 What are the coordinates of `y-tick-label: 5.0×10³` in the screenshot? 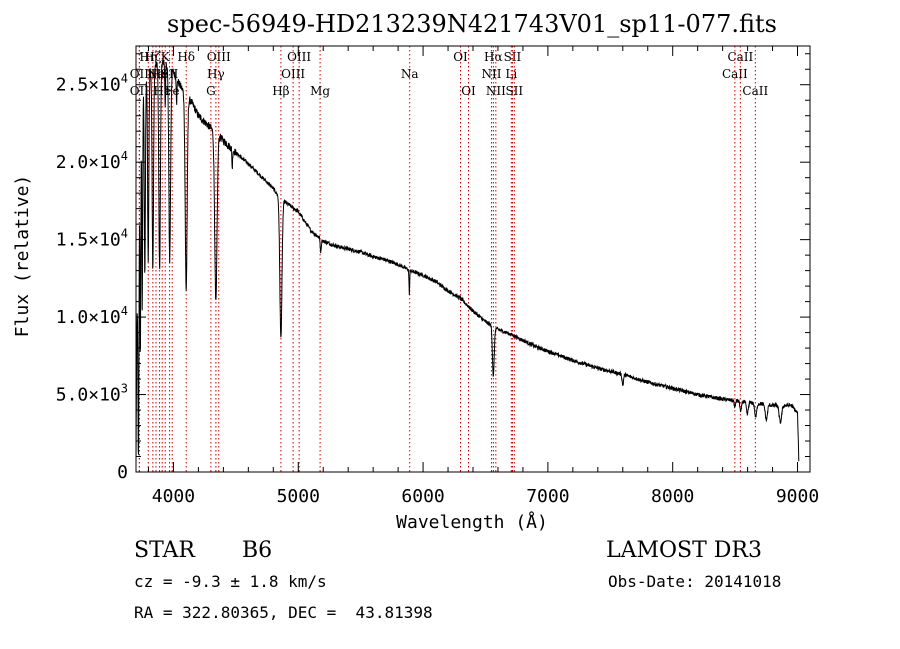 It's located at (92, 394).